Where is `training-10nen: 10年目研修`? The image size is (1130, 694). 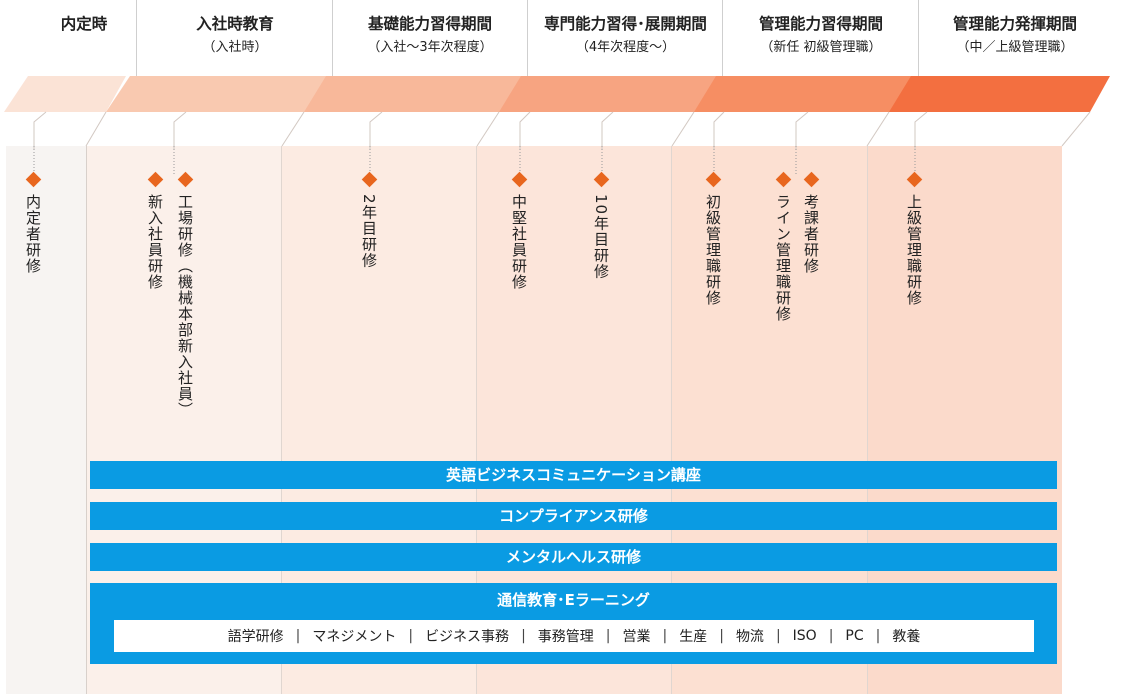
training-10nen: 10年目研修 is located at coordinates (601, 237).